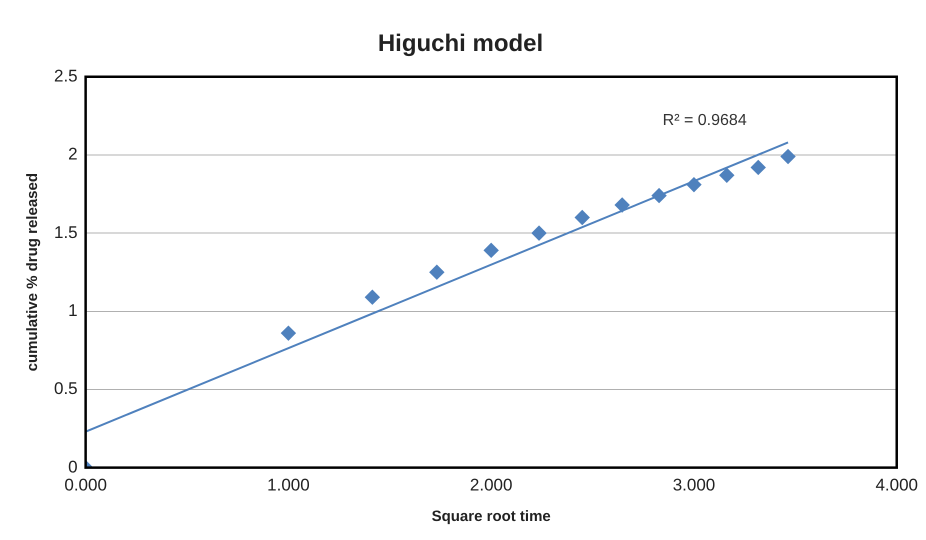 This screenshot has width=926, height=540. I want to click on x-tick-label: 2.000, so click(491, 484).